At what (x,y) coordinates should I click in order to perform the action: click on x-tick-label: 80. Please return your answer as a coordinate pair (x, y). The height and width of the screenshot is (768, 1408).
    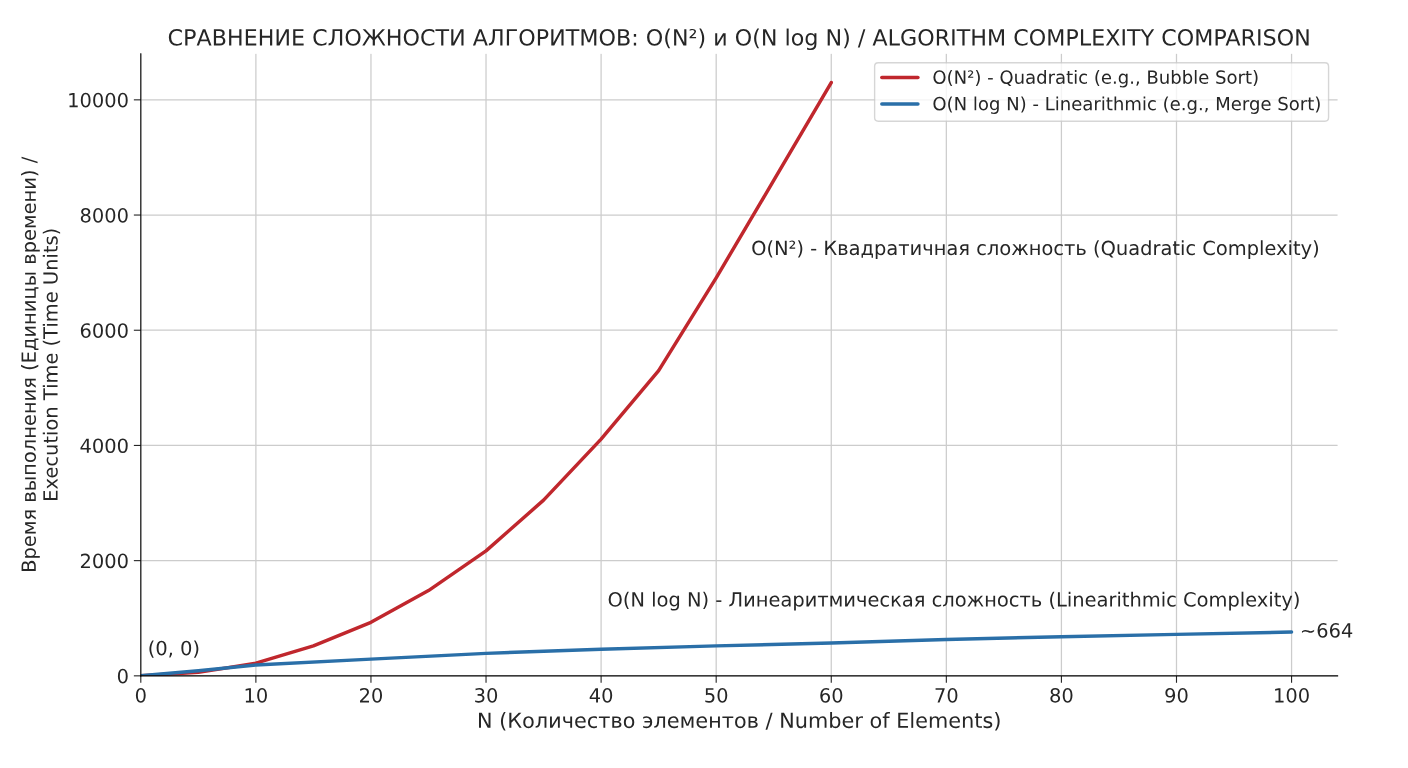
    Looking at the image, I should click on (1061, 695).